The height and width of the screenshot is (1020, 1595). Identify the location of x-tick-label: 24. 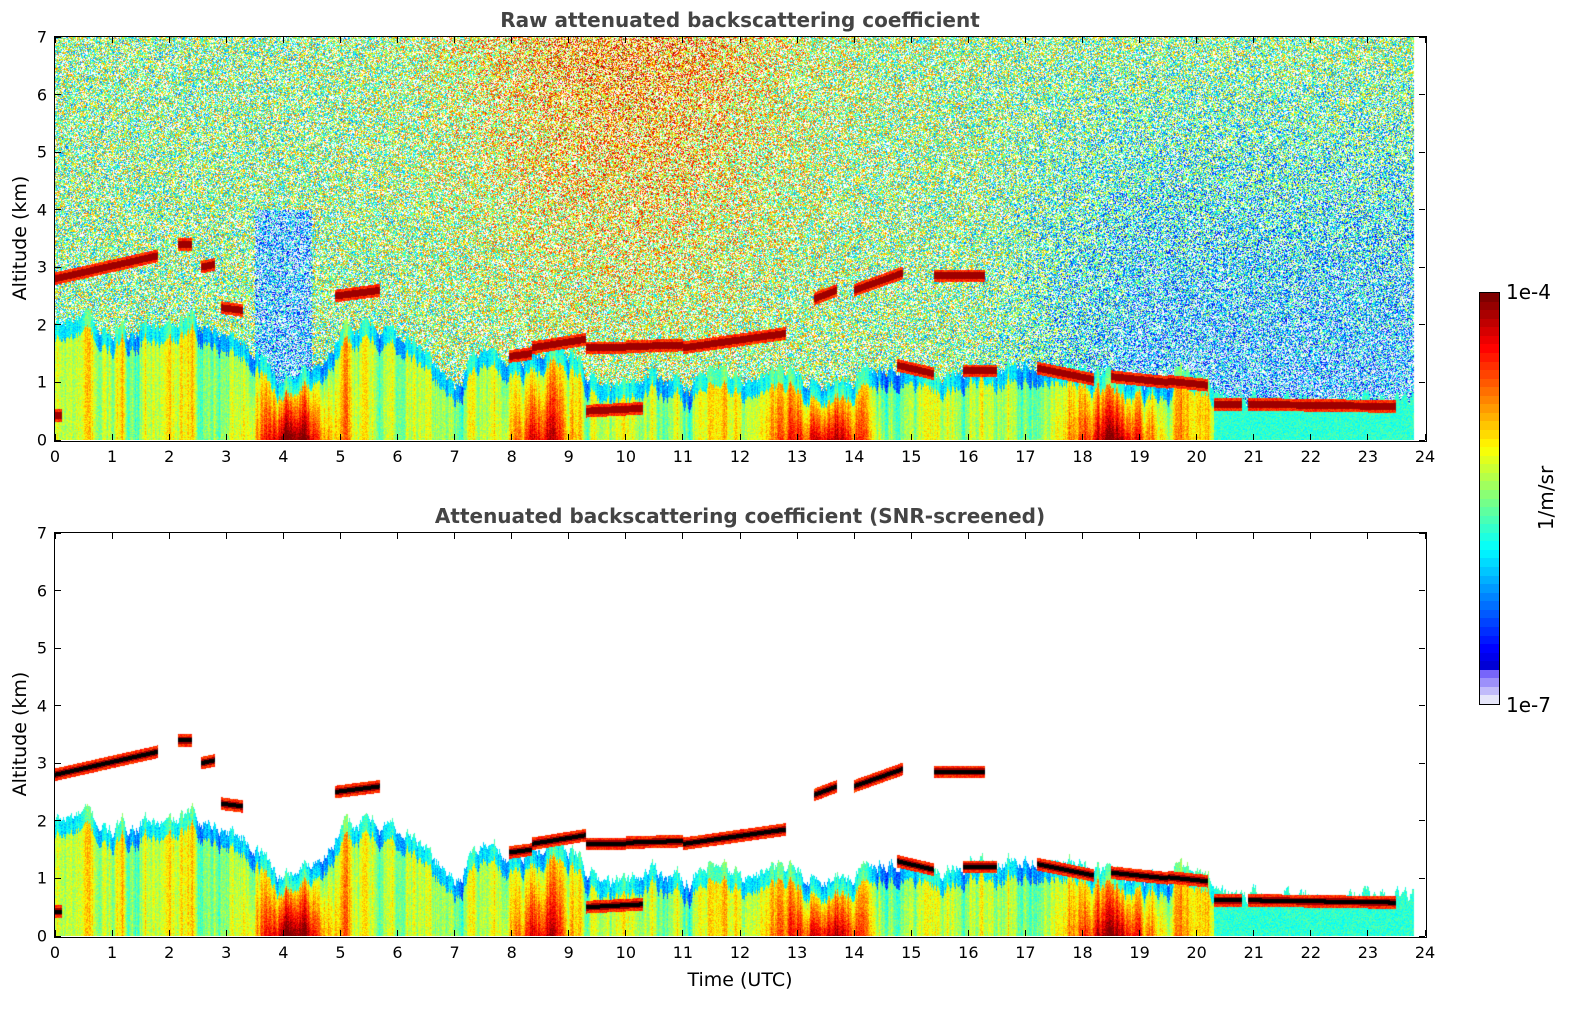
(1425, 952).